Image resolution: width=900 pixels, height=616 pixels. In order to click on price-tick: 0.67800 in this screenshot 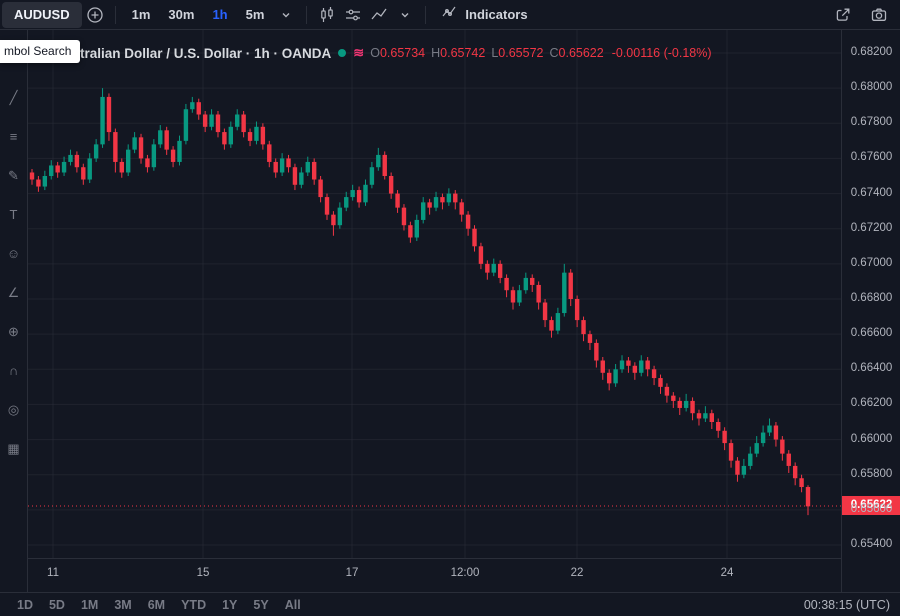, I will do `click(871, 122)`.